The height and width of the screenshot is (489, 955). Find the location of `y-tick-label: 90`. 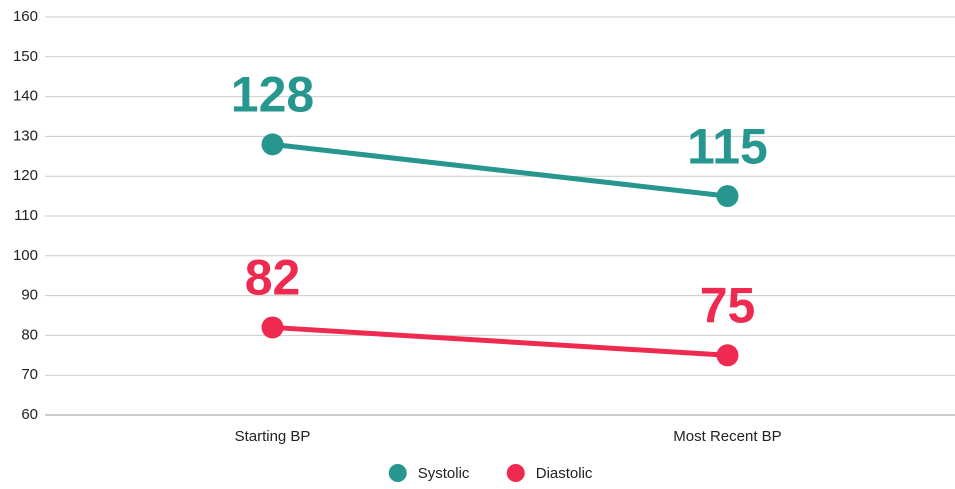

y-tick-label: 90 is located at coordinates (29, 295).